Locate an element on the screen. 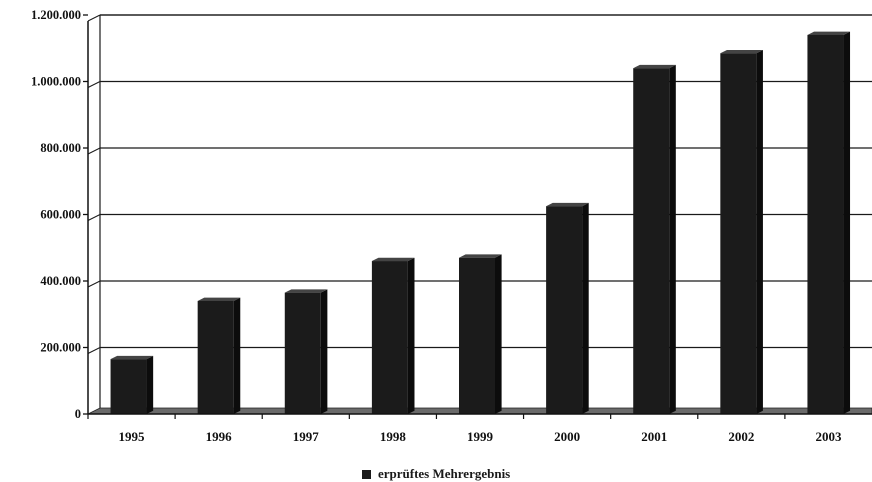 The width and height of the screenshot is (872, 482). bar-2002 is located at coordinates (738, 234).